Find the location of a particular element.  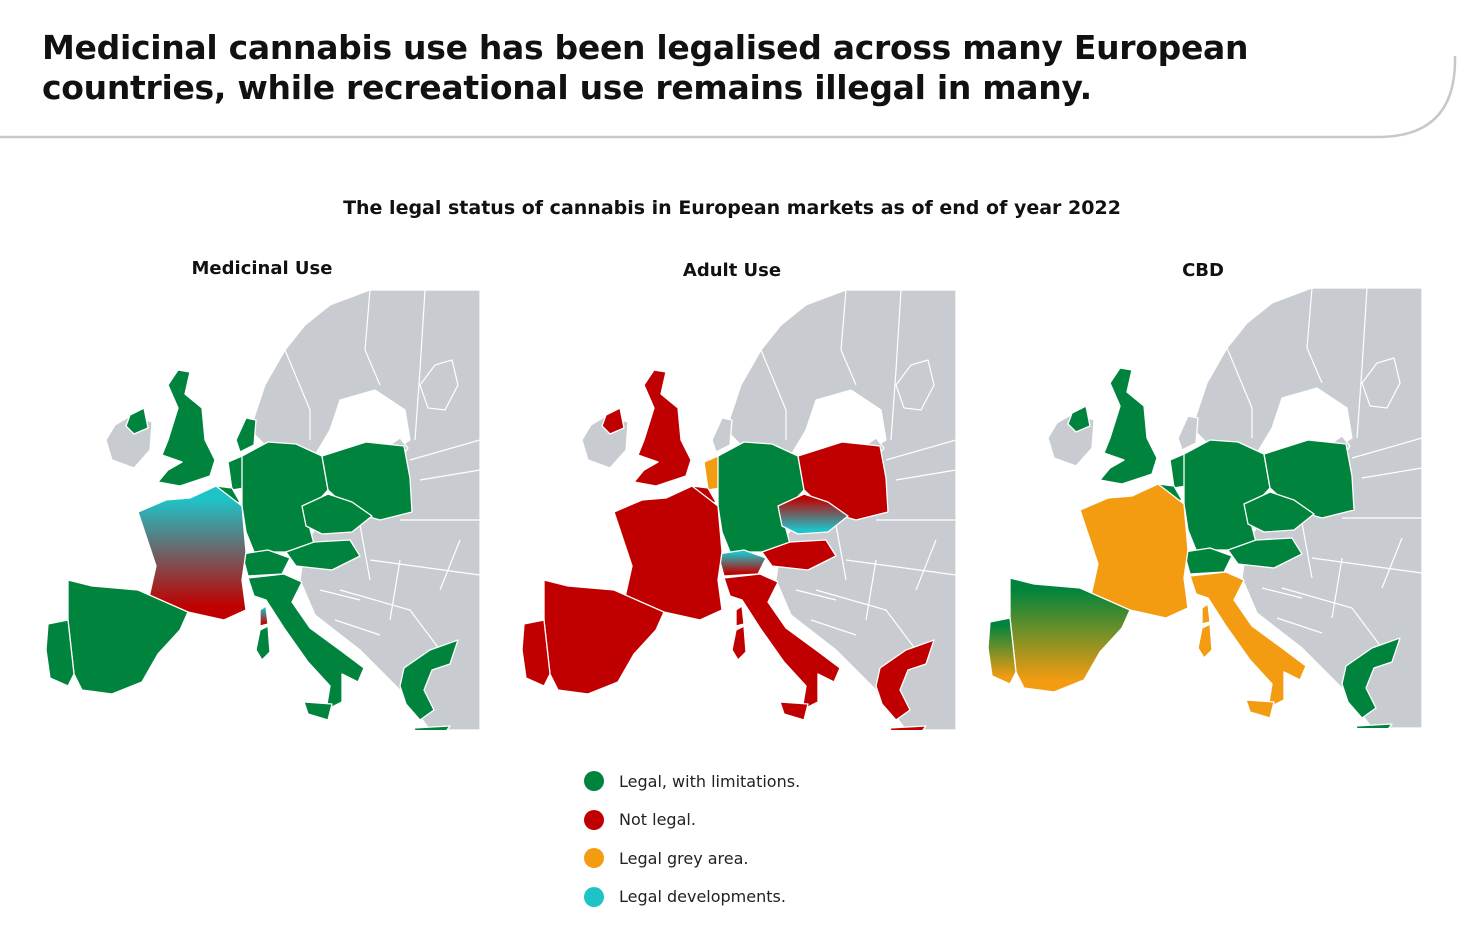

header-frame is located at coordinates (728, 97).